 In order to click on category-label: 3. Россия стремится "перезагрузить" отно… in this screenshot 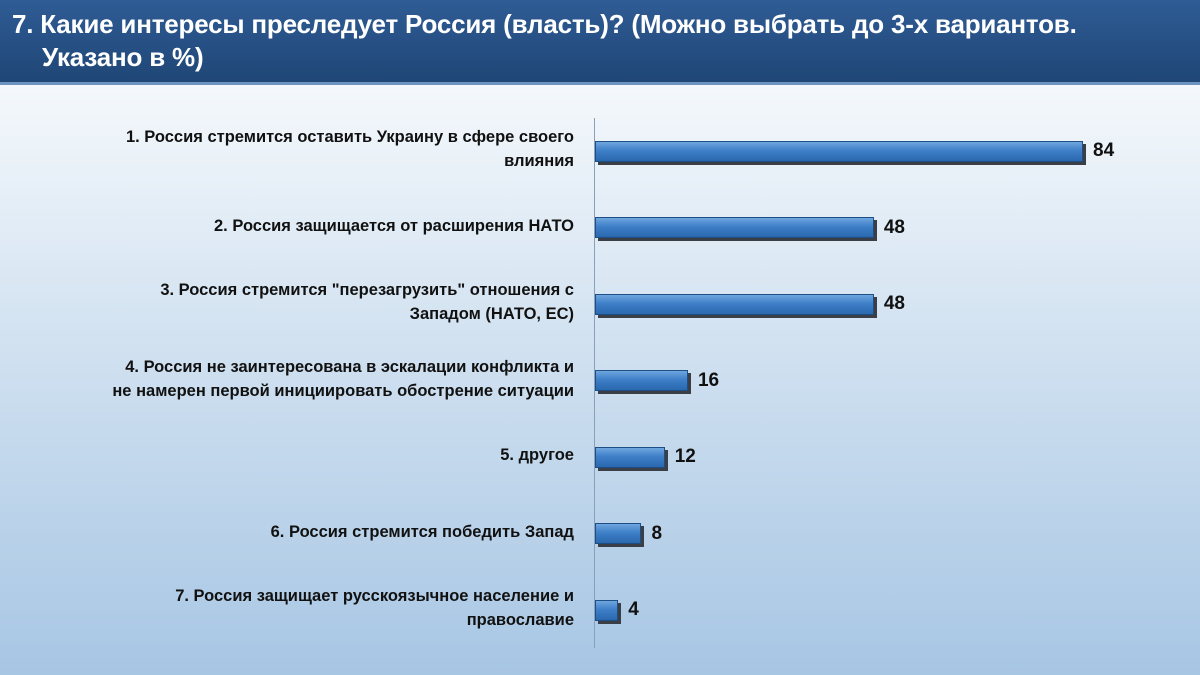, I will do `click(294, 302)`.